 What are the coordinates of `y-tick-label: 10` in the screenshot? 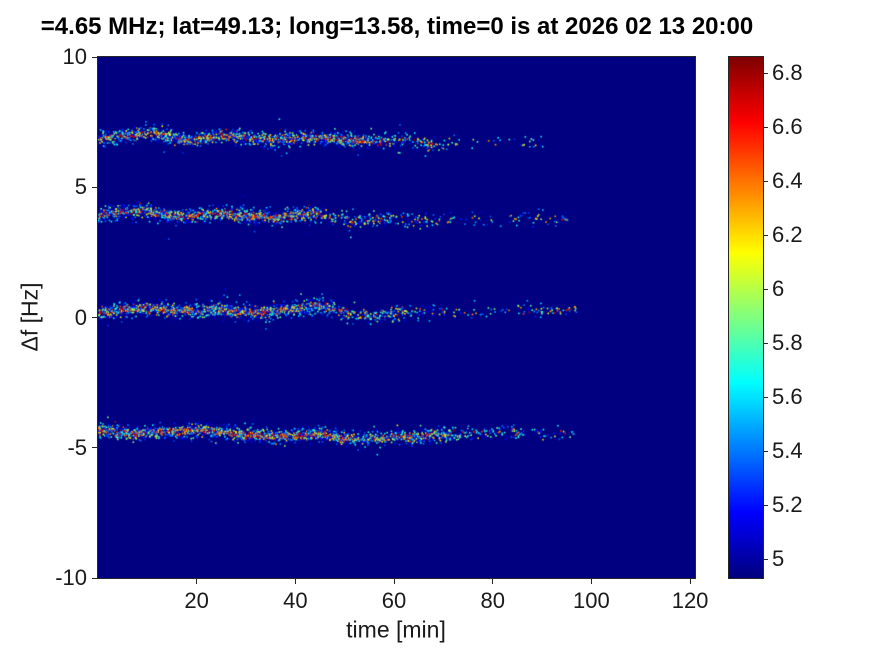 It's located at (74, 56).